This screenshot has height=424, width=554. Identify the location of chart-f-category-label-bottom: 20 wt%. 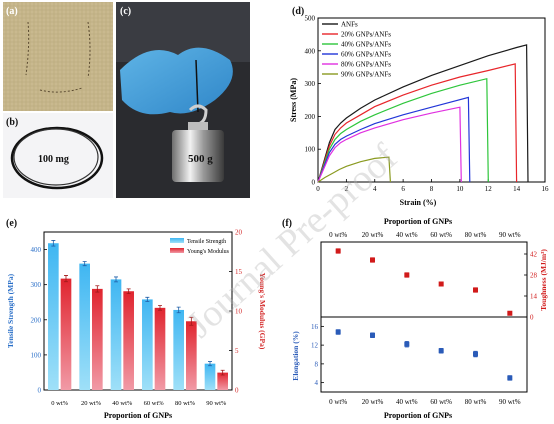
(373, 402).